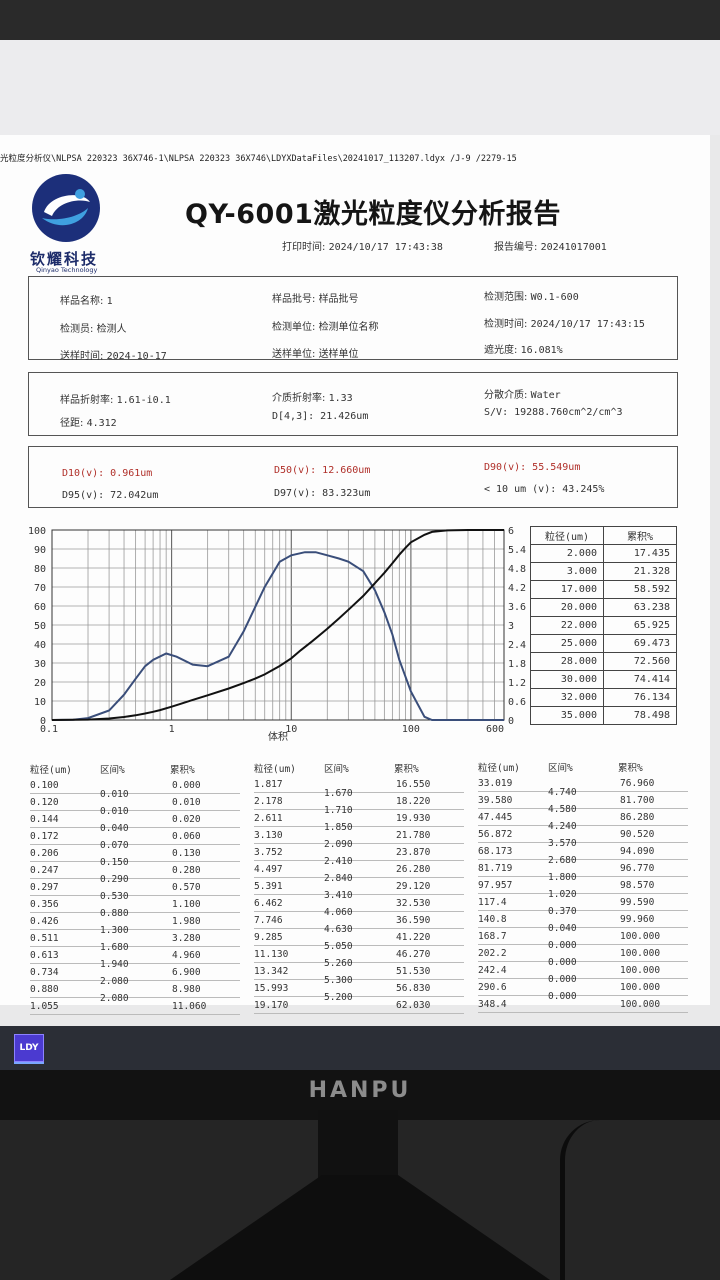  Describe the element at coordinates (517, 702) in the screenshot. I see `y2-tick-label: 0.6` at that location.